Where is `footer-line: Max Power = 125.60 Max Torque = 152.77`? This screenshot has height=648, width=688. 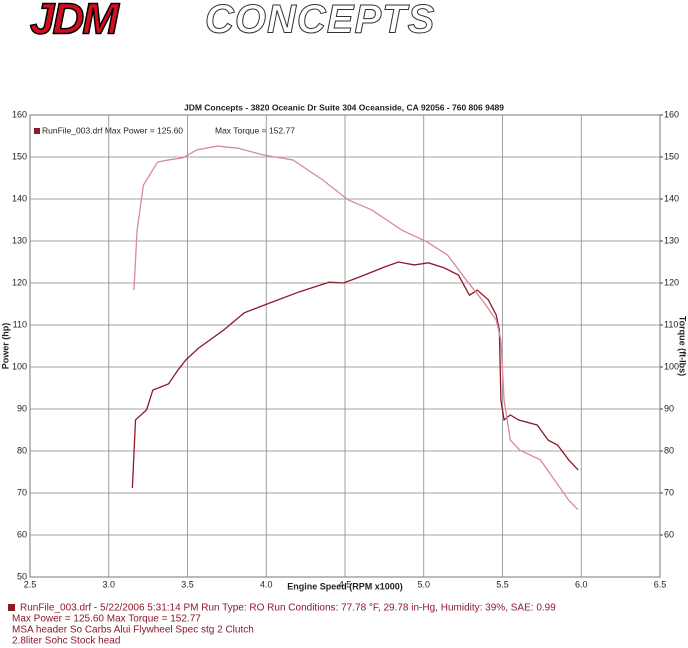 footer-line: Max Power = 125.60 Max Torque = 152.77 is located at coordinates (106, 619).